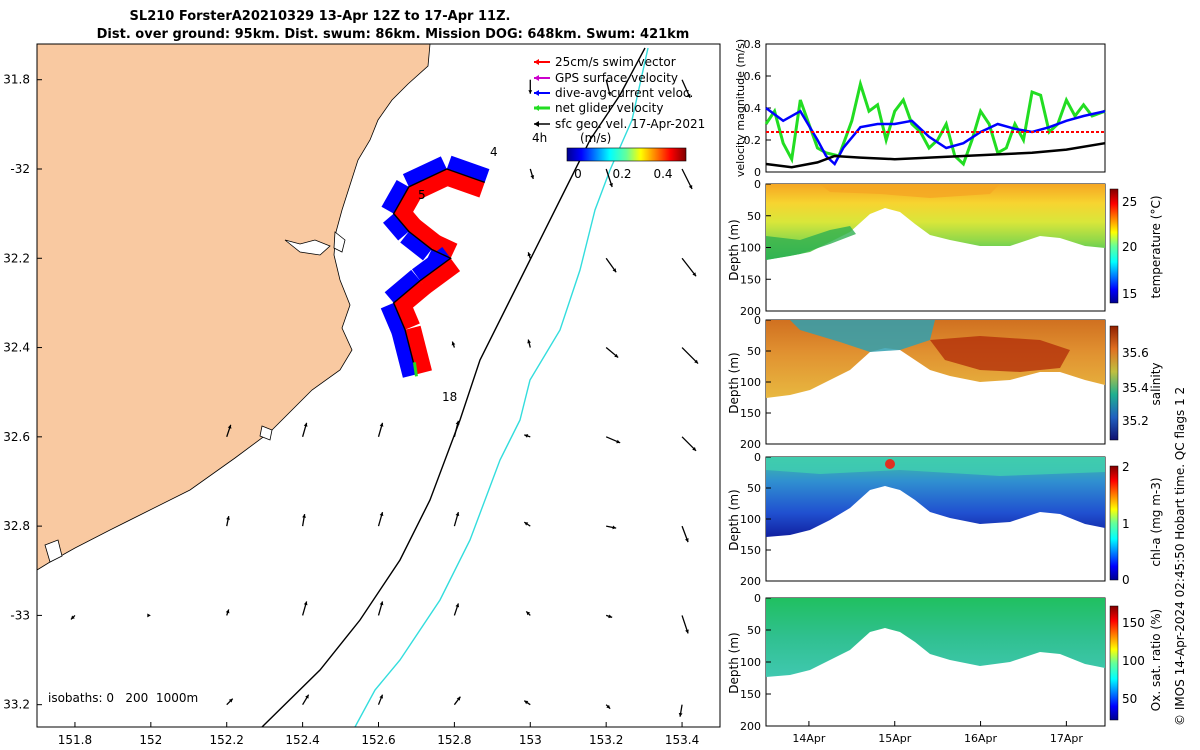 The height and width of the screenshot is (750, 1200). What do you see at coordinates (910, 191) in the screenshot?
I see `temperature-surface-band` at bounding box center [910, 191].